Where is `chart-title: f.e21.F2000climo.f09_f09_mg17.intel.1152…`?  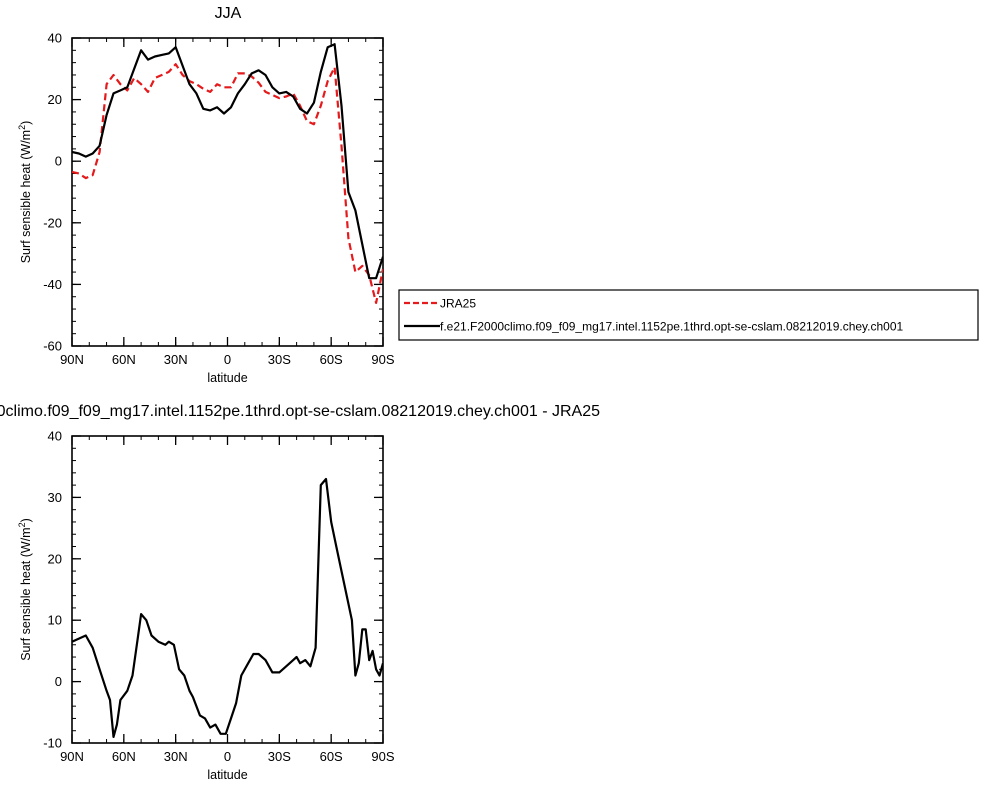 chart-title: f.e21.F2000climo.f09_f09_mg17.intel.1152… is located at coordinates (300, 411).